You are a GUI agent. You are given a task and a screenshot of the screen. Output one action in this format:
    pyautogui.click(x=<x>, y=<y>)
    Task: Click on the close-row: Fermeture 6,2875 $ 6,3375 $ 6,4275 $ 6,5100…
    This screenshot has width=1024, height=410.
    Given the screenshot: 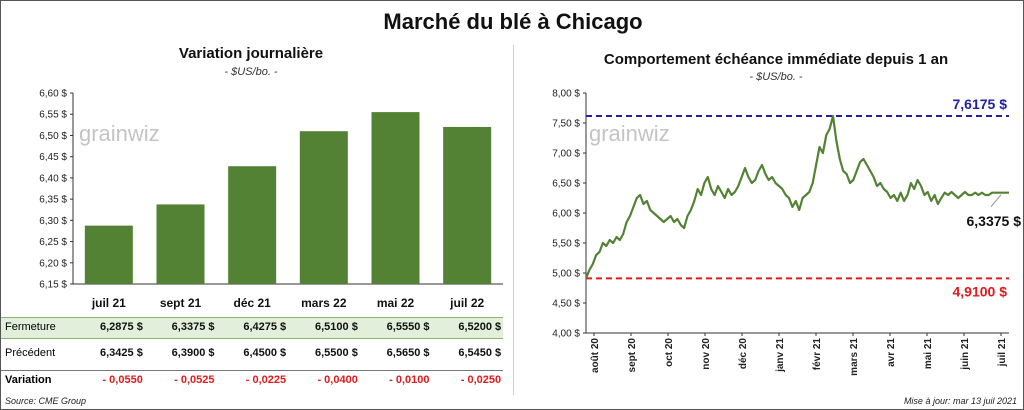 What is the action you would take?
    pyautogui.click(x=252, y=328)
    